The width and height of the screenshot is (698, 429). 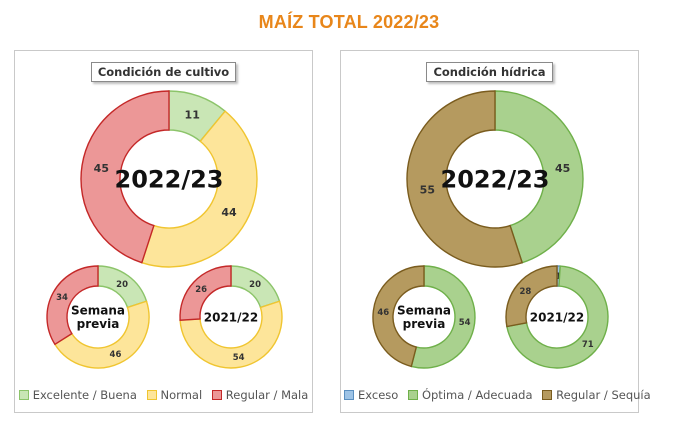 I want to click on donut-2: 20 54 26 2021/22, so click(x=231, y=317).